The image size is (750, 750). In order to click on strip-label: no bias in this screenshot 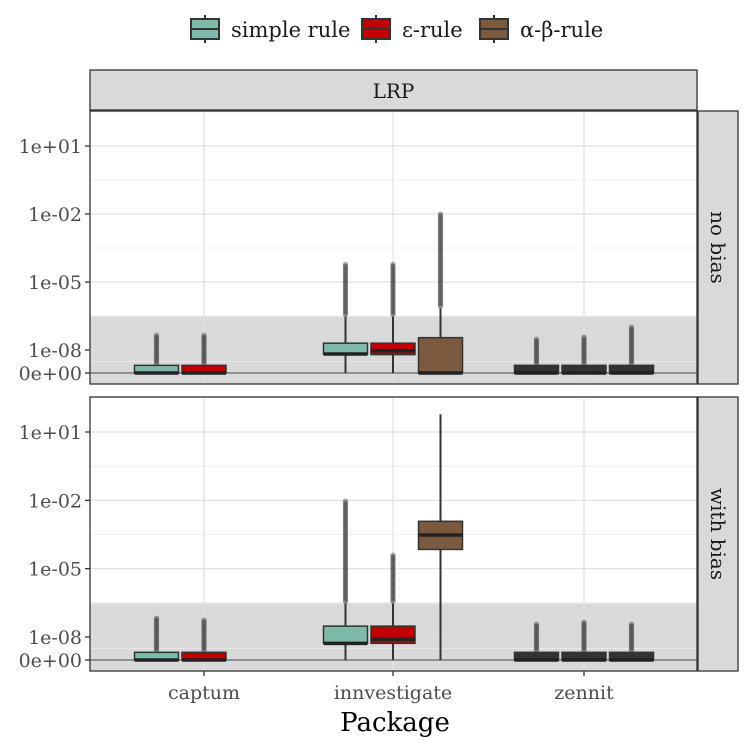, I will do `click(718, 247)`.